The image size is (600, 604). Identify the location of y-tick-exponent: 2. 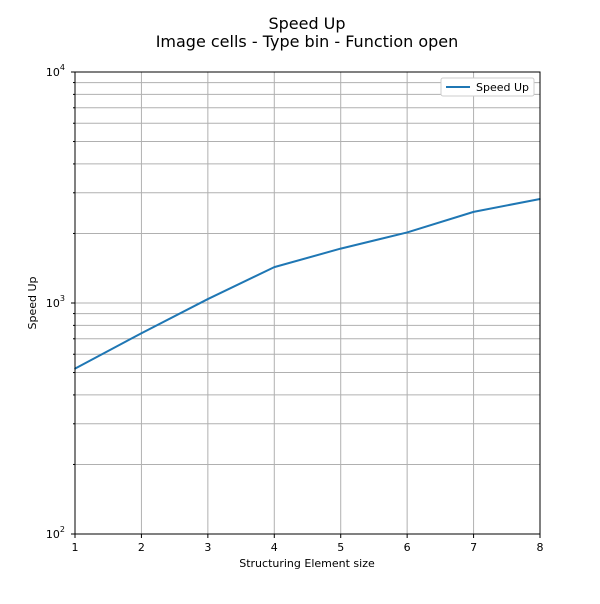
(62, 529).